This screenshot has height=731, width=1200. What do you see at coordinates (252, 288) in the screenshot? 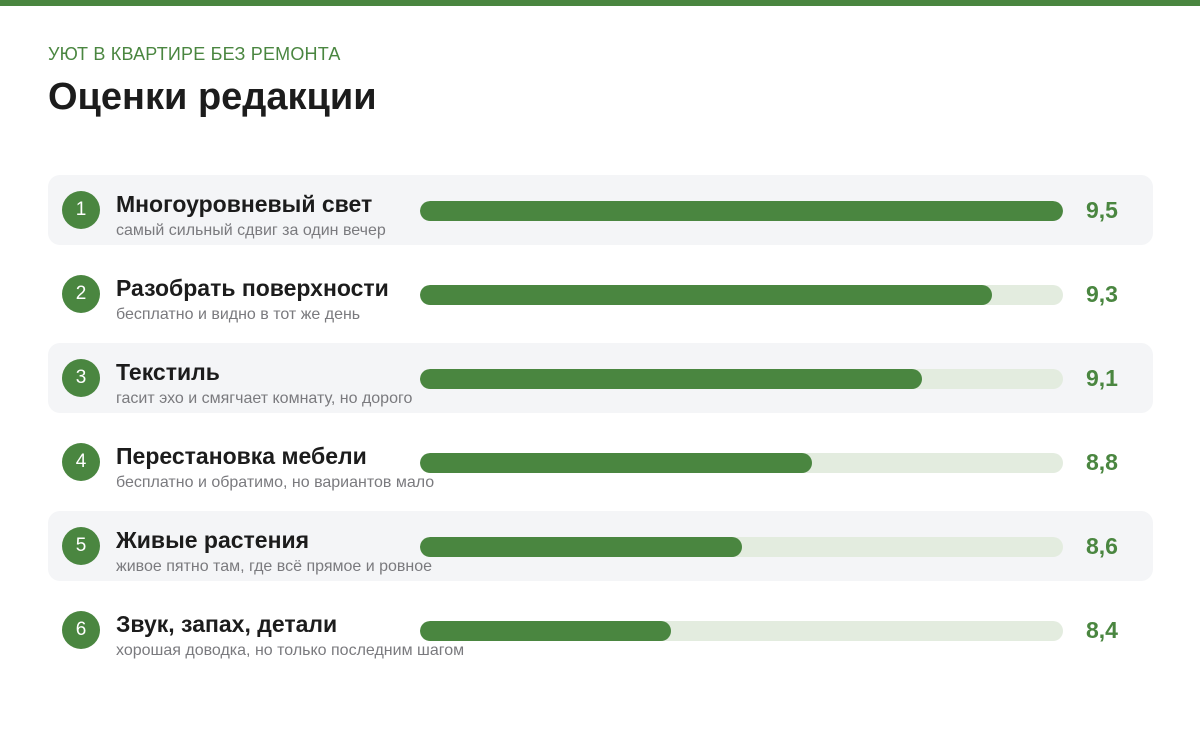
I see `item-title: Разобрать поверхности` at bounding box center [252, 288].